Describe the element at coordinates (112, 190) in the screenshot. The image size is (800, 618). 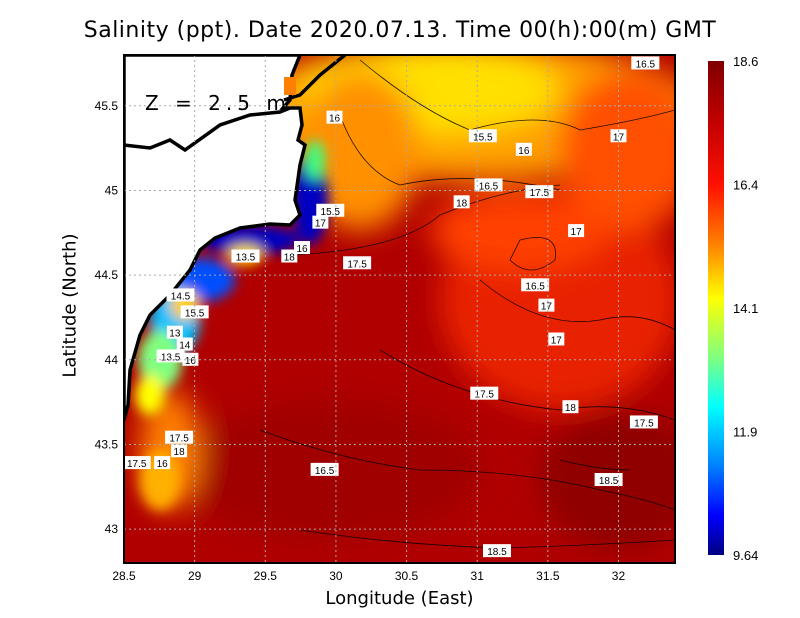
I see `y-tick-label: 45` at that location.